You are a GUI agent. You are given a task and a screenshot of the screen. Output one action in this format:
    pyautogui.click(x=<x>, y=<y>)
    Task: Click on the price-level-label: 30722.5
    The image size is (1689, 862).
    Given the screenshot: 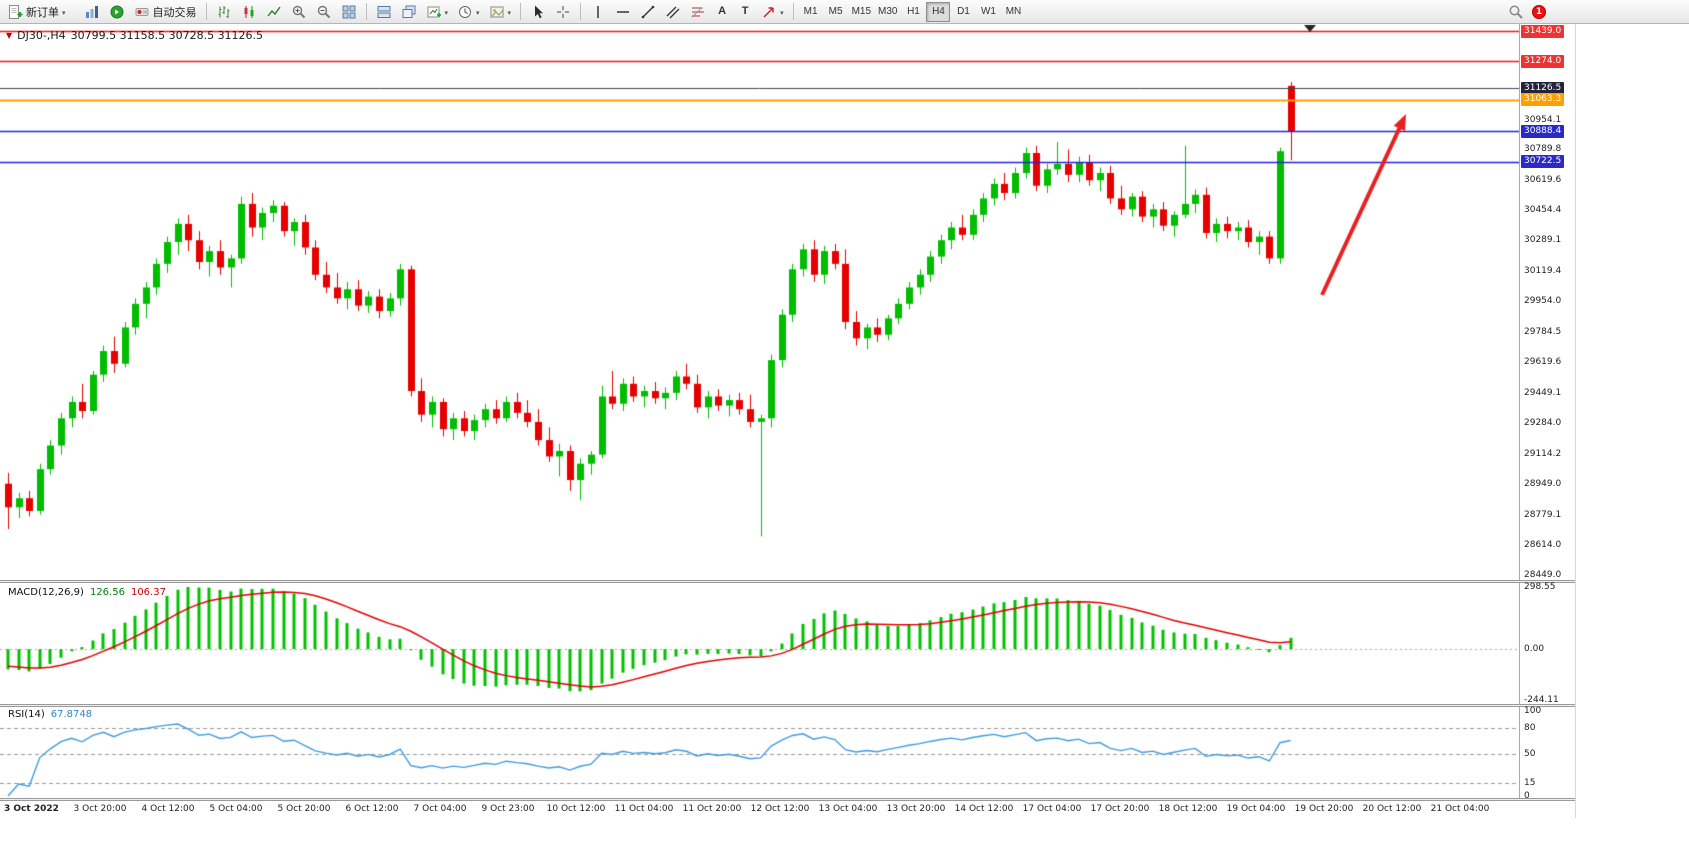 What is the action you would take?
    pyautogui.click(x=1543, y=162)
    